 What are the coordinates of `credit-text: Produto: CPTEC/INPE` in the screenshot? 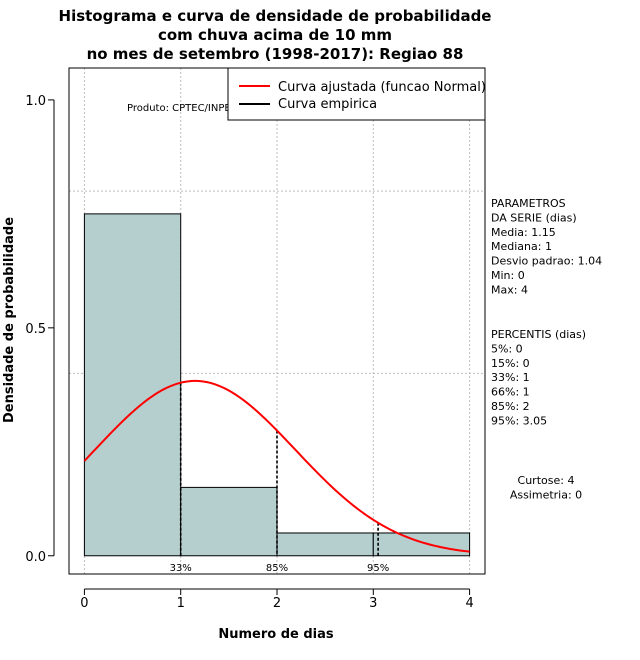 It's located at (179, 108).